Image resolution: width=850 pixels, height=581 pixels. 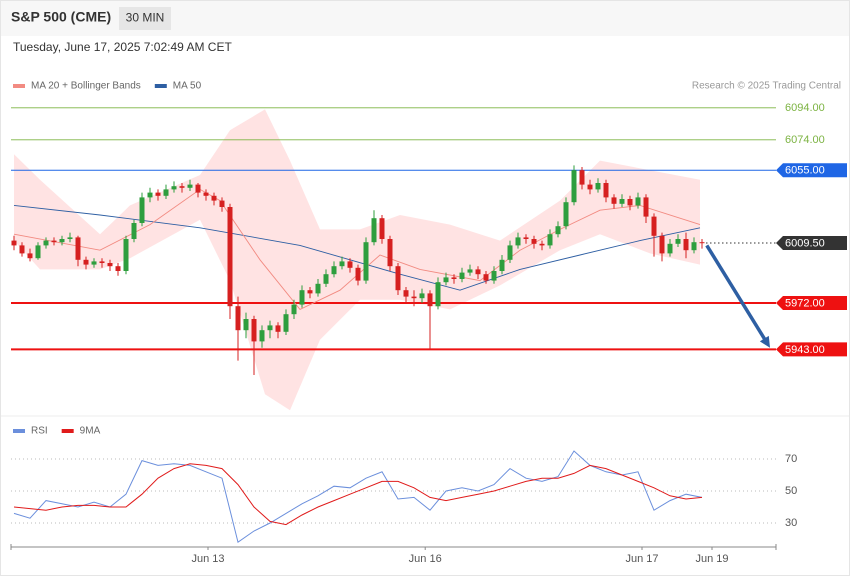 I want to click on legend-label: MA 50, so click(x=187, y=86).